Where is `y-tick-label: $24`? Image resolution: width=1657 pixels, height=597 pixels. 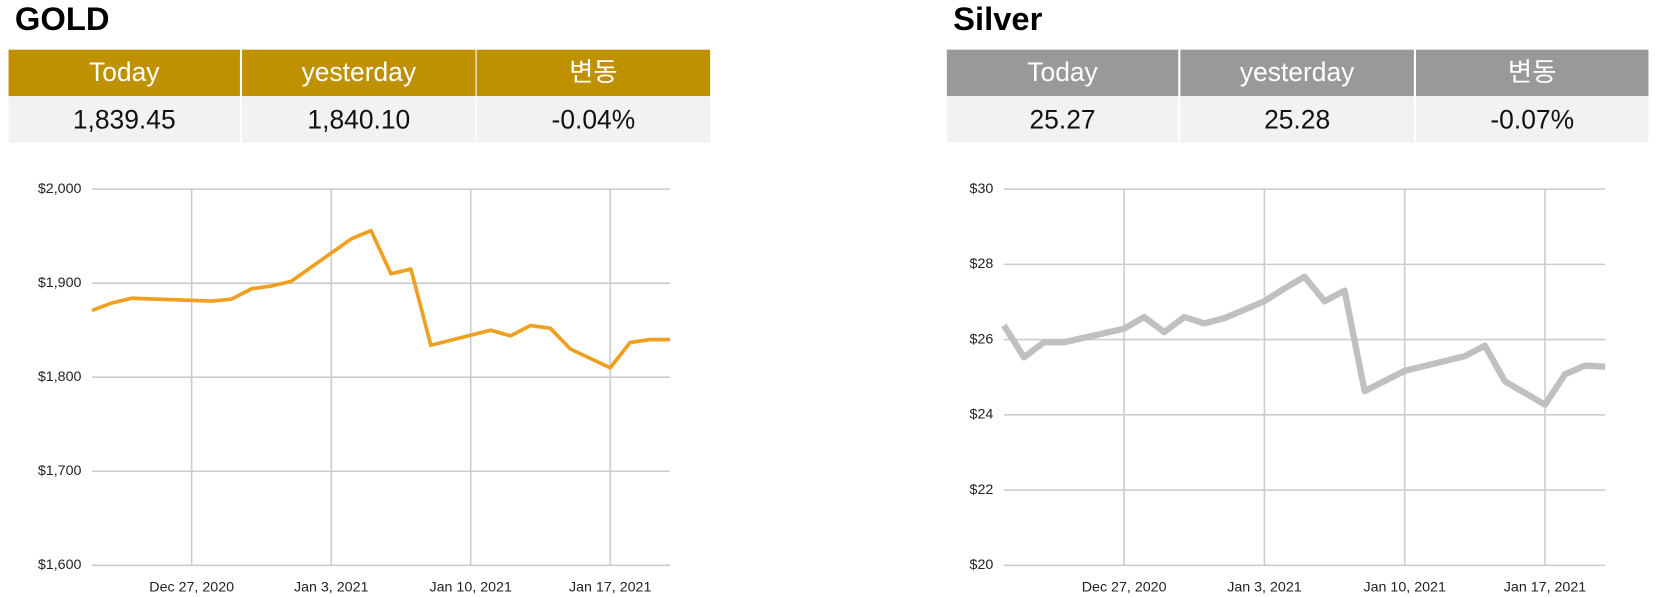 y-tick-label: $24 is located at coordinates (982, 415).